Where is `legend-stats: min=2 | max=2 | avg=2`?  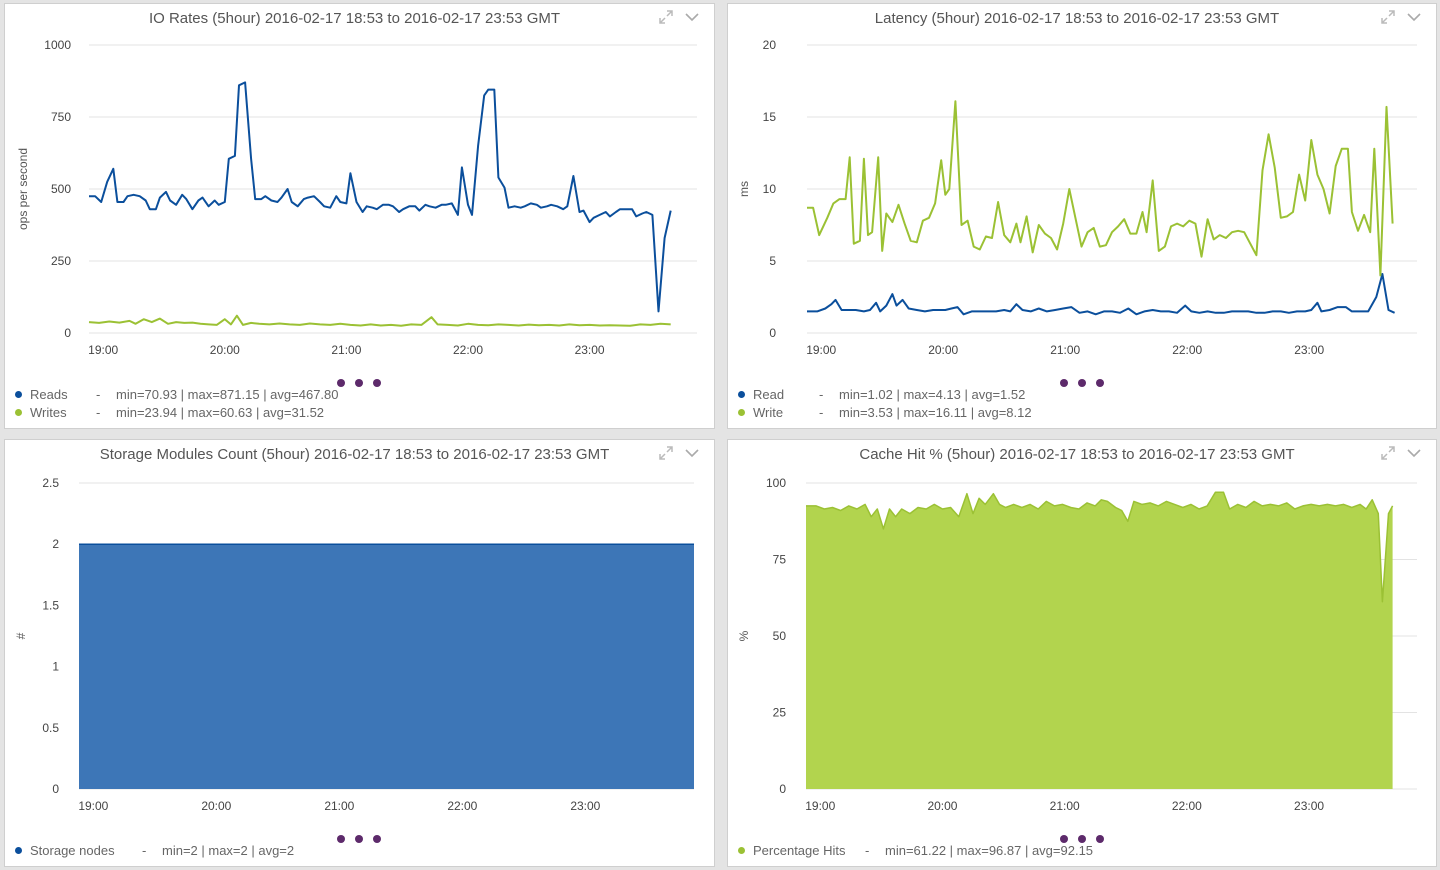 legend-stats: min=2 | max=2 | avg=2 is located at coordinates (228, 850).